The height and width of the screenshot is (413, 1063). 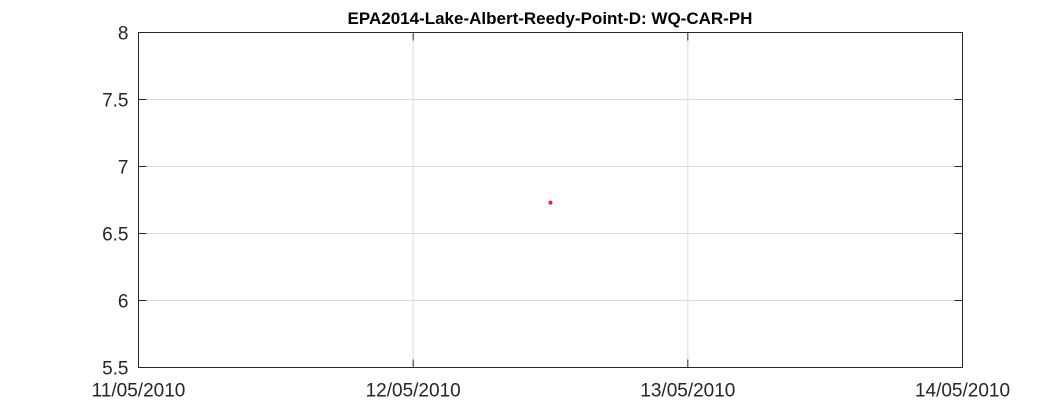 I want to click on data-point, so click(x=550, y=202).